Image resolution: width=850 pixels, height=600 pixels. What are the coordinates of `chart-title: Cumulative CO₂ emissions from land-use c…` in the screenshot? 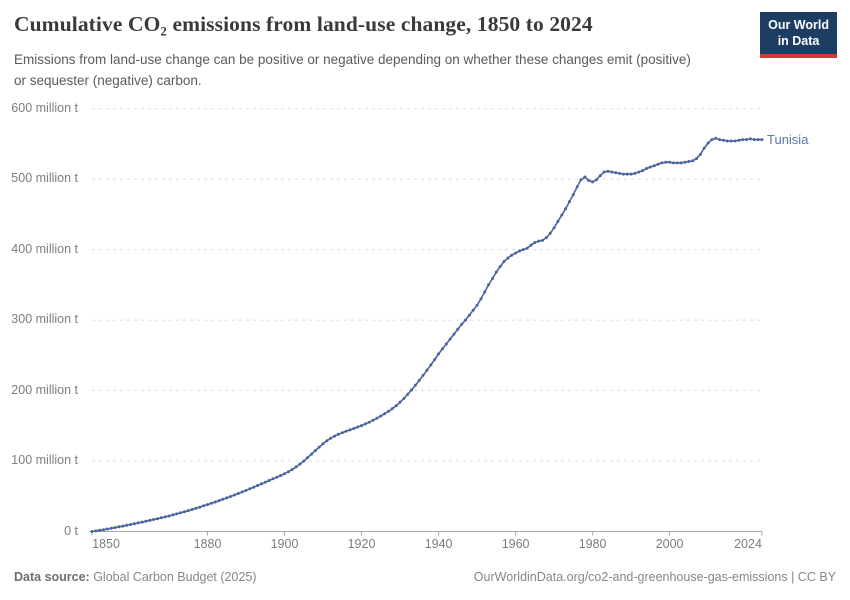 It's located at (303, 24).